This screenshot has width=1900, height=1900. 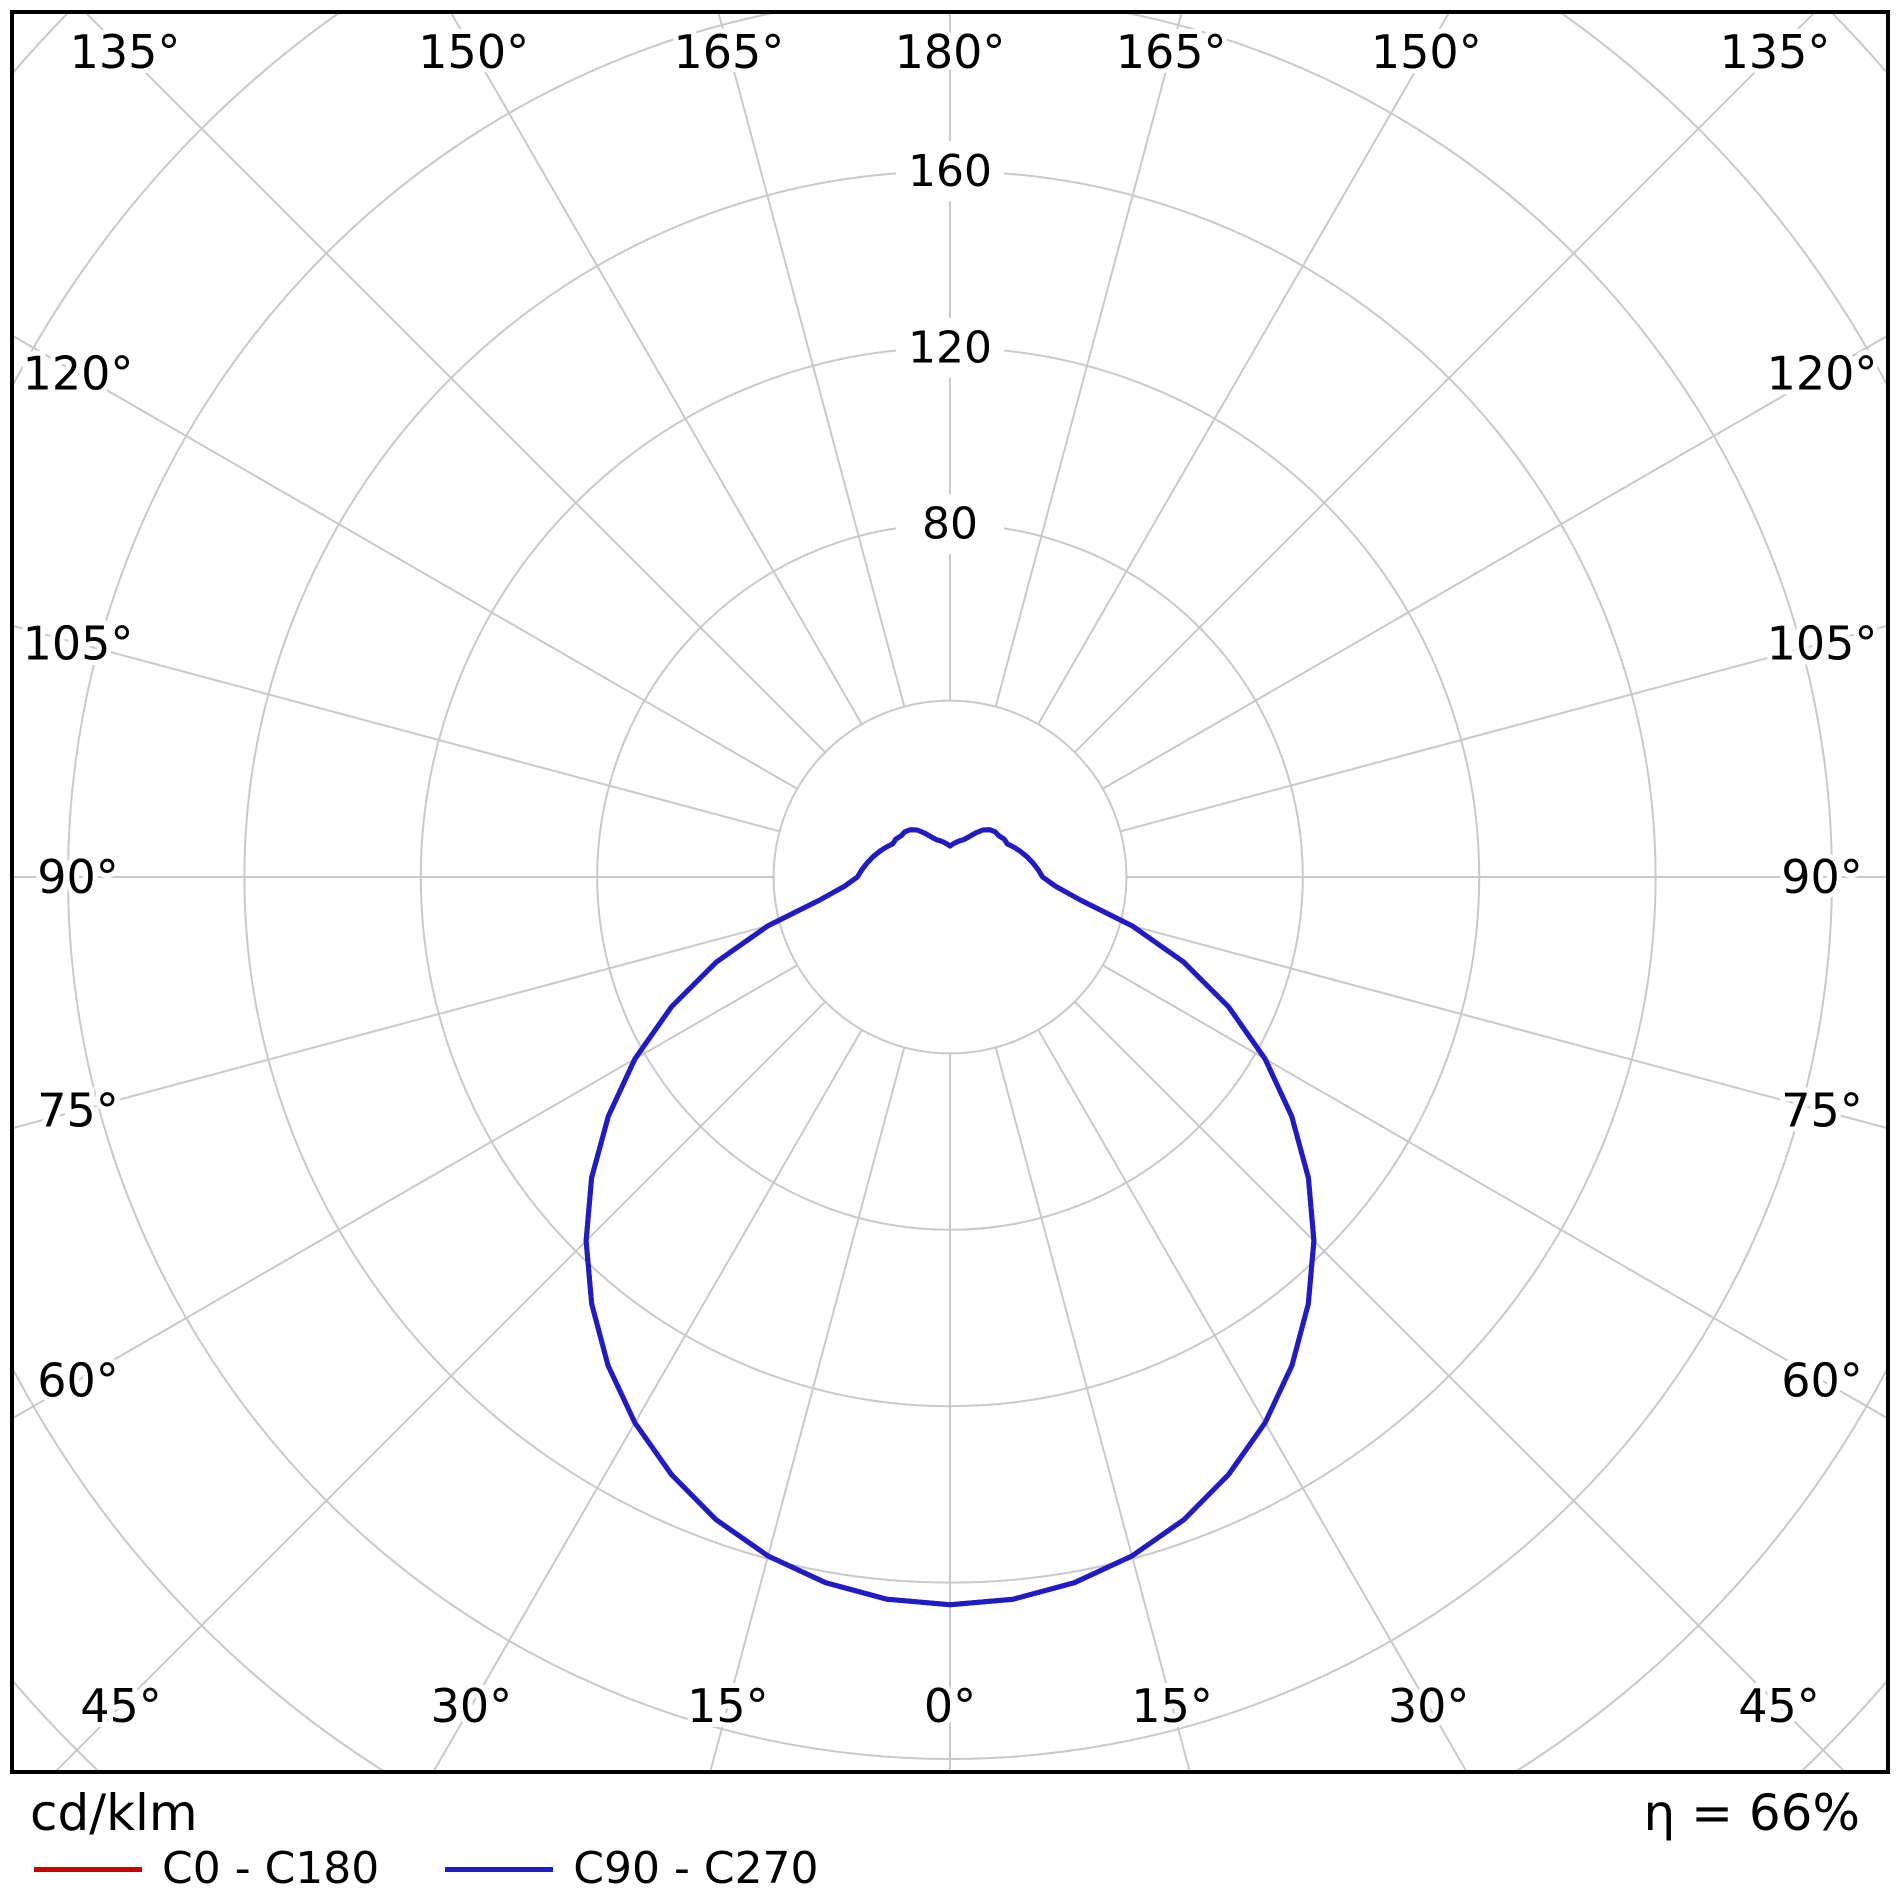 What do you see at coordinates (1822, 1380) in the screenshot?
I see `angle-label-60-right: 60°` at bounding box center [1822, 1380].